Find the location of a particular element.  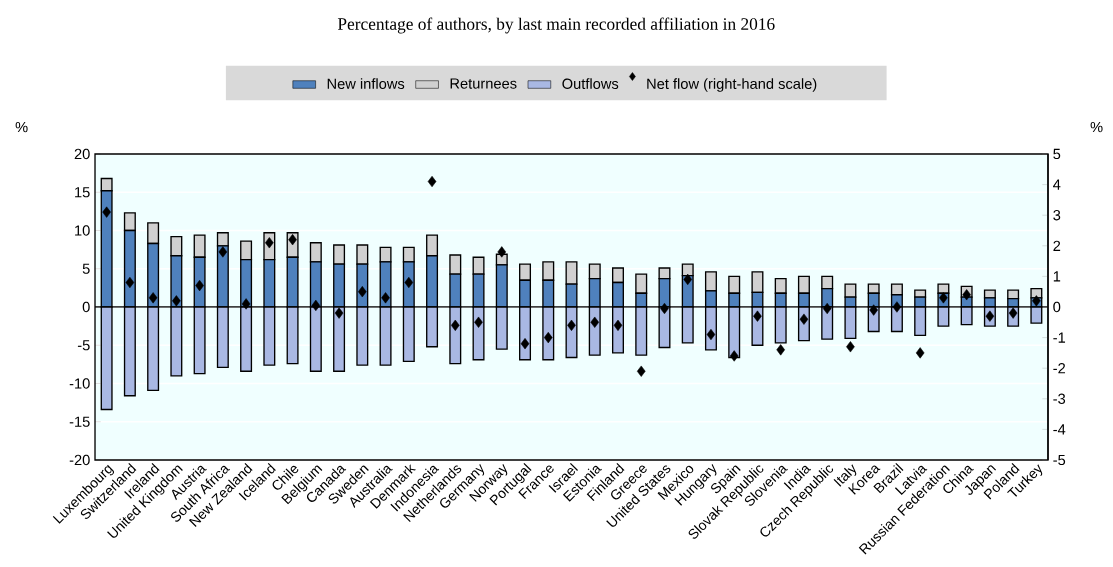

y2-tick-label: -5 is located at coordinates (1059, 460).